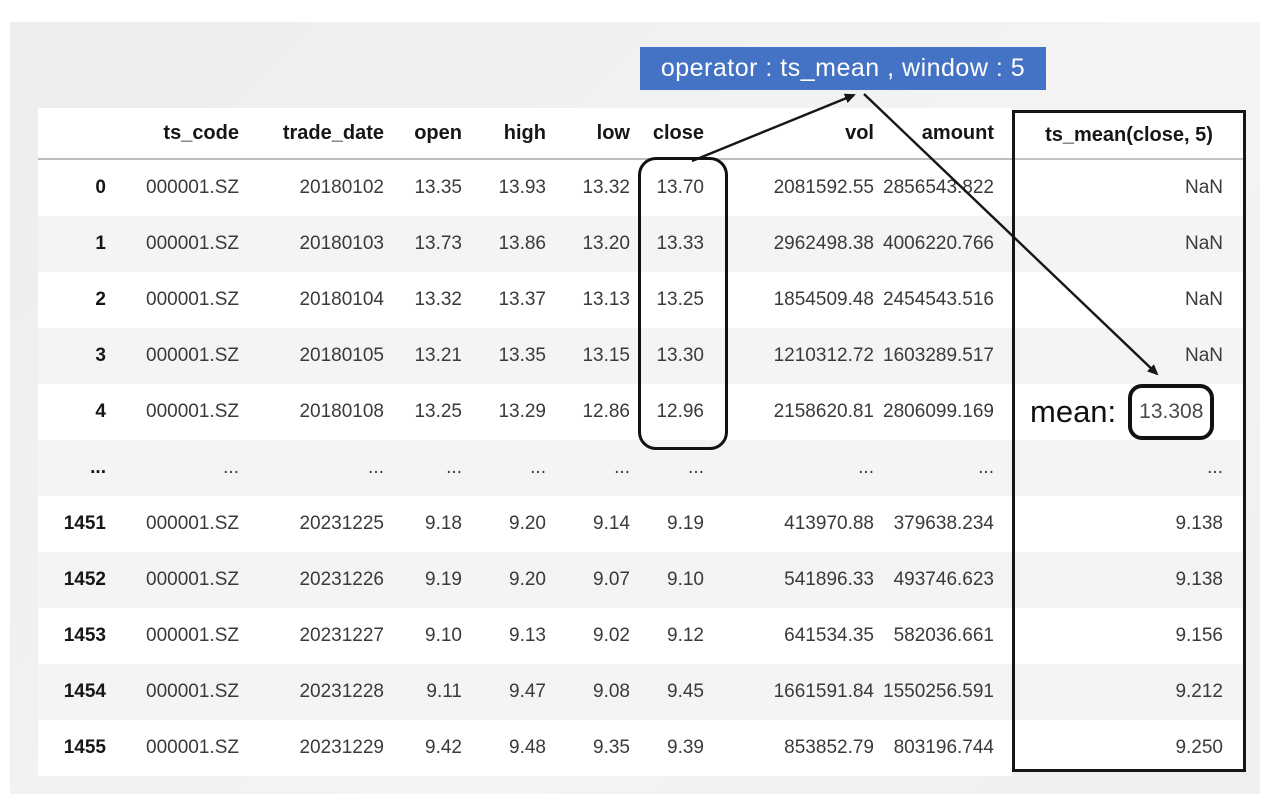 The height and width of the screenshot is (803, 1268). Describe the element at coordinates (611, 635) in the screenshot. I see `cell-low: 9.02` at that location.